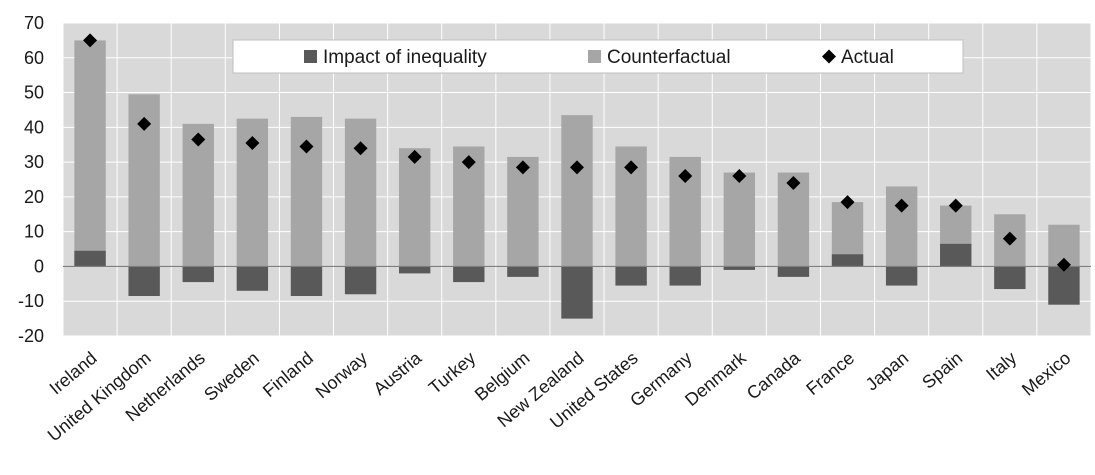 The height and width of the screenshot is (475, 1095). Describe the element at coordinates (397, 373) in the screenshot. I see `x-tick-label: Austria` at that location.